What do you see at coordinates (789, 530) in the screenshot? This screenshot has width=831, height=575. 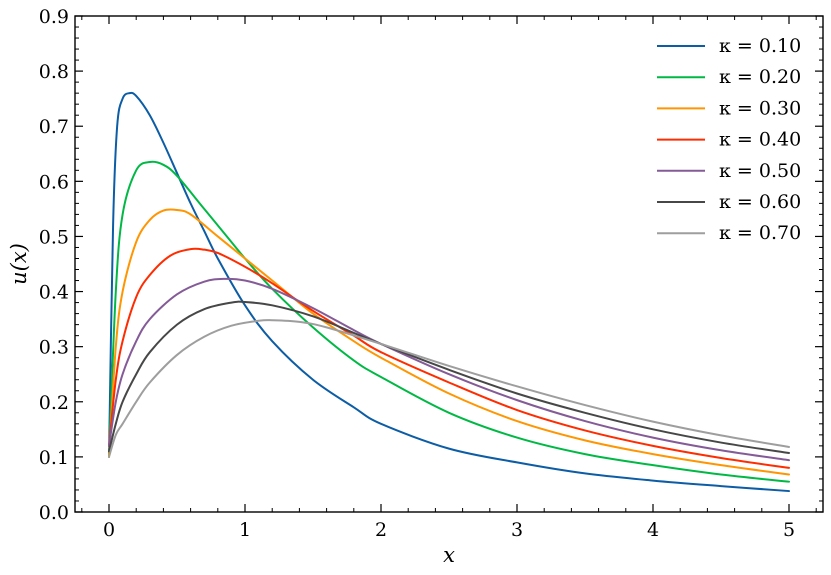 I see `x-tick-label: 5` at bounding box center [789, 530].